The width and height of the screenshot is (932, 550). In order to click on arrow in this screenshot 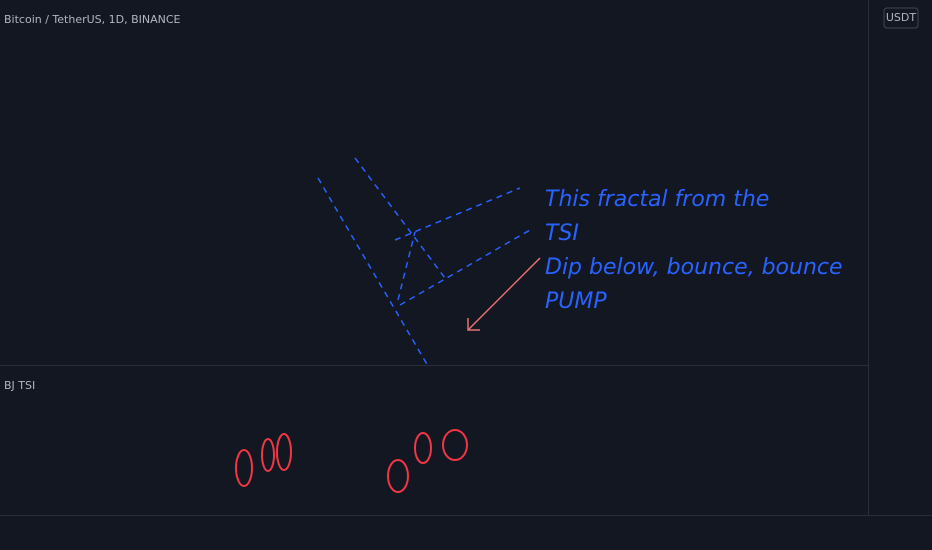, I will do `click(504, 294)`.